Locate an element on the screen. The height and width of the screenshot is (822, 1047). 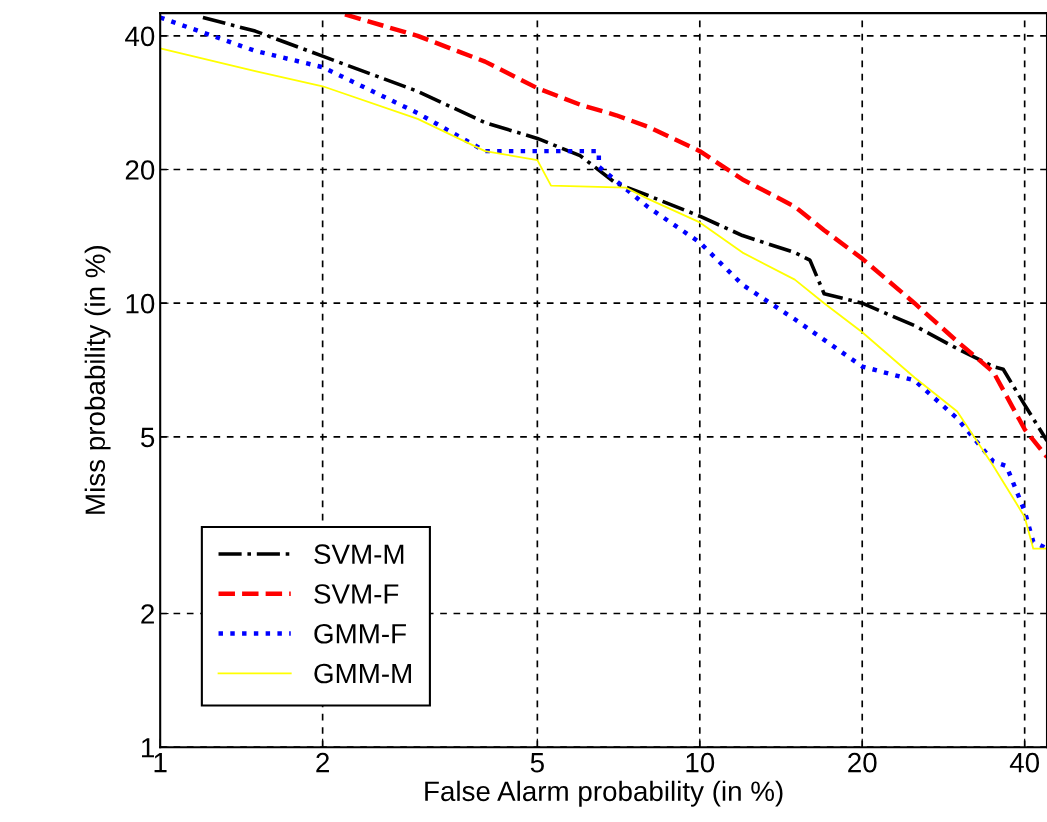
y-tick-label: 2 is located at coordinates (147, 614).